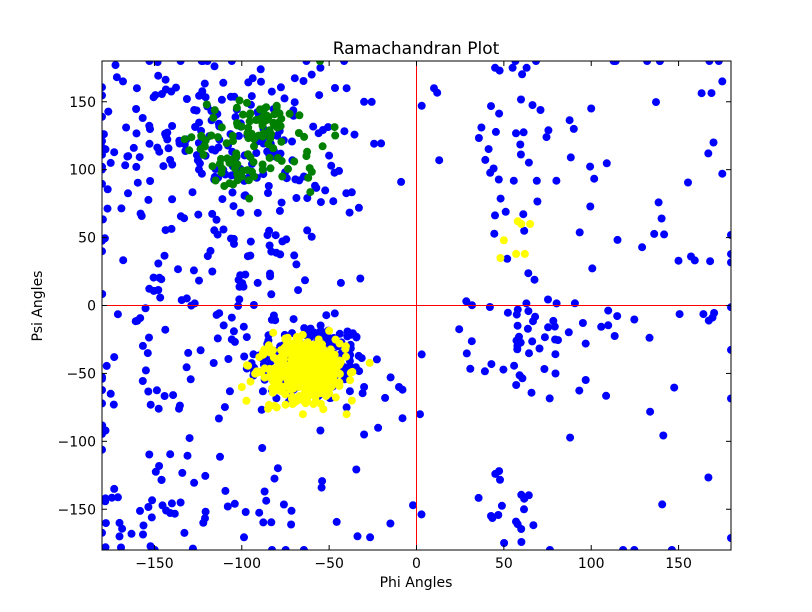  What do you see at coordinates (242, 564) in the screenshot?
I see `x-tick-label: −100` at bounding box center [242, 564].